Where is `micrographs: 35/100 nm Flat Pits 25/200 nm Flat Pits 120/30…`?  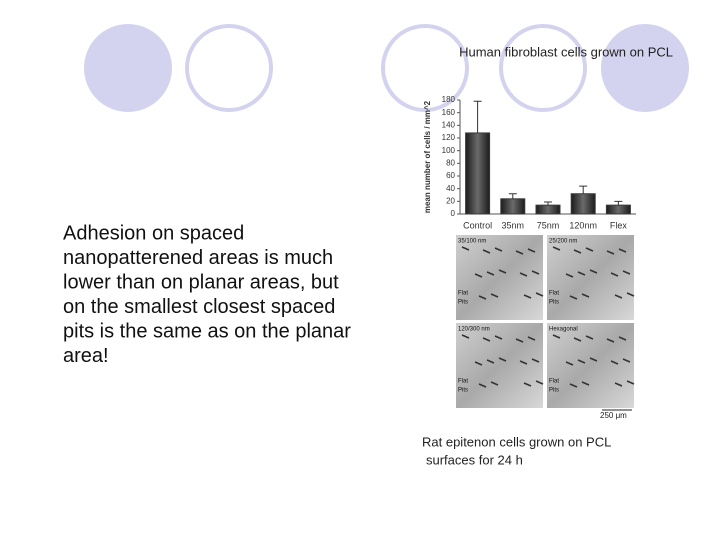 micrographs: 35/100 nm Flat Pits 25/200 nm Flat Pits 120/30… is located at coordinates (545, 327).